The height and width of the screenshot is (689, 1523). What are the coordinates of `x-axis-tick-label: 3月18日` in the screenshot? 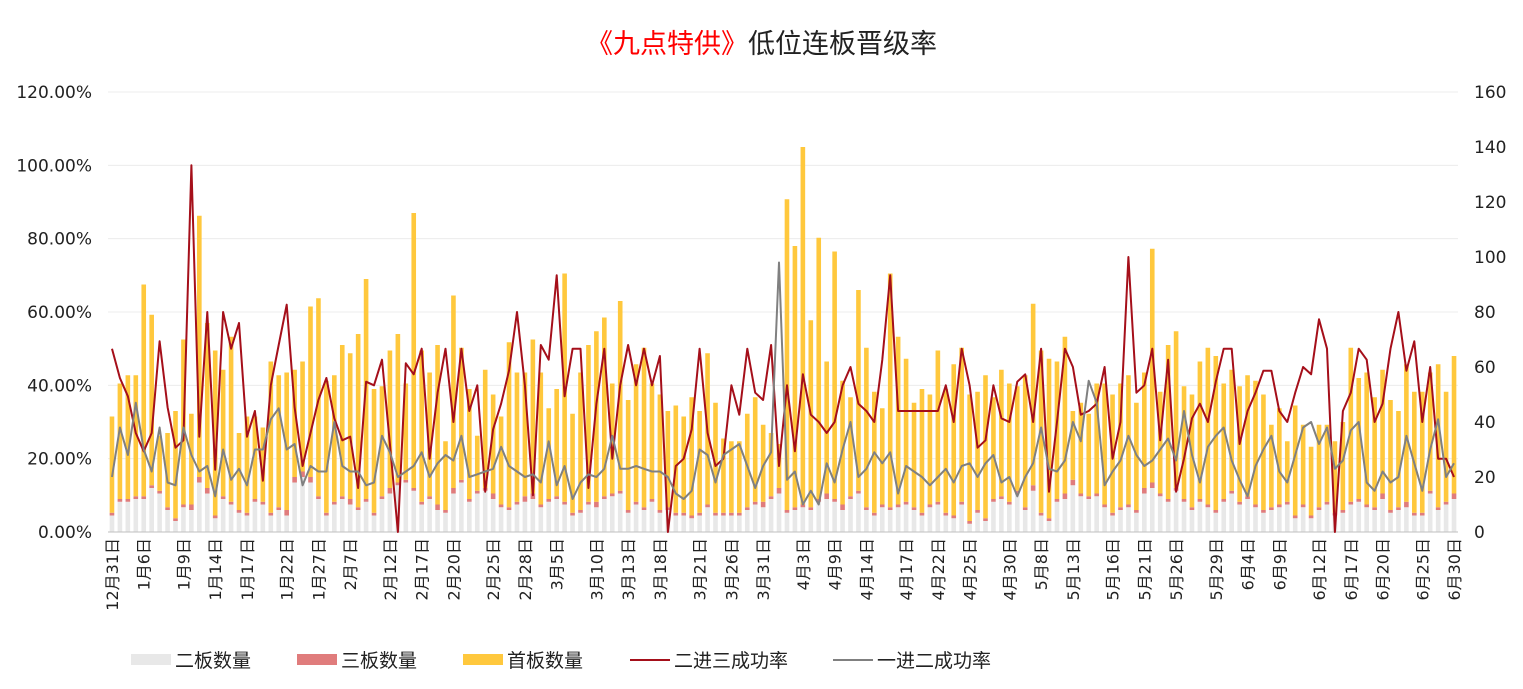 It's located at (660, 569).